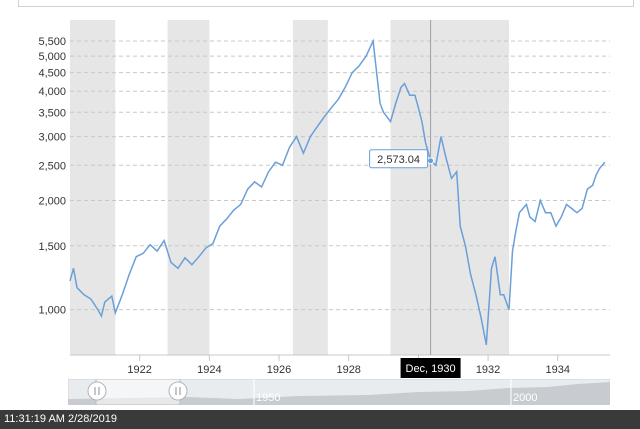  I want to click on value-tooltip: 2,573.04, so click(399, 159).